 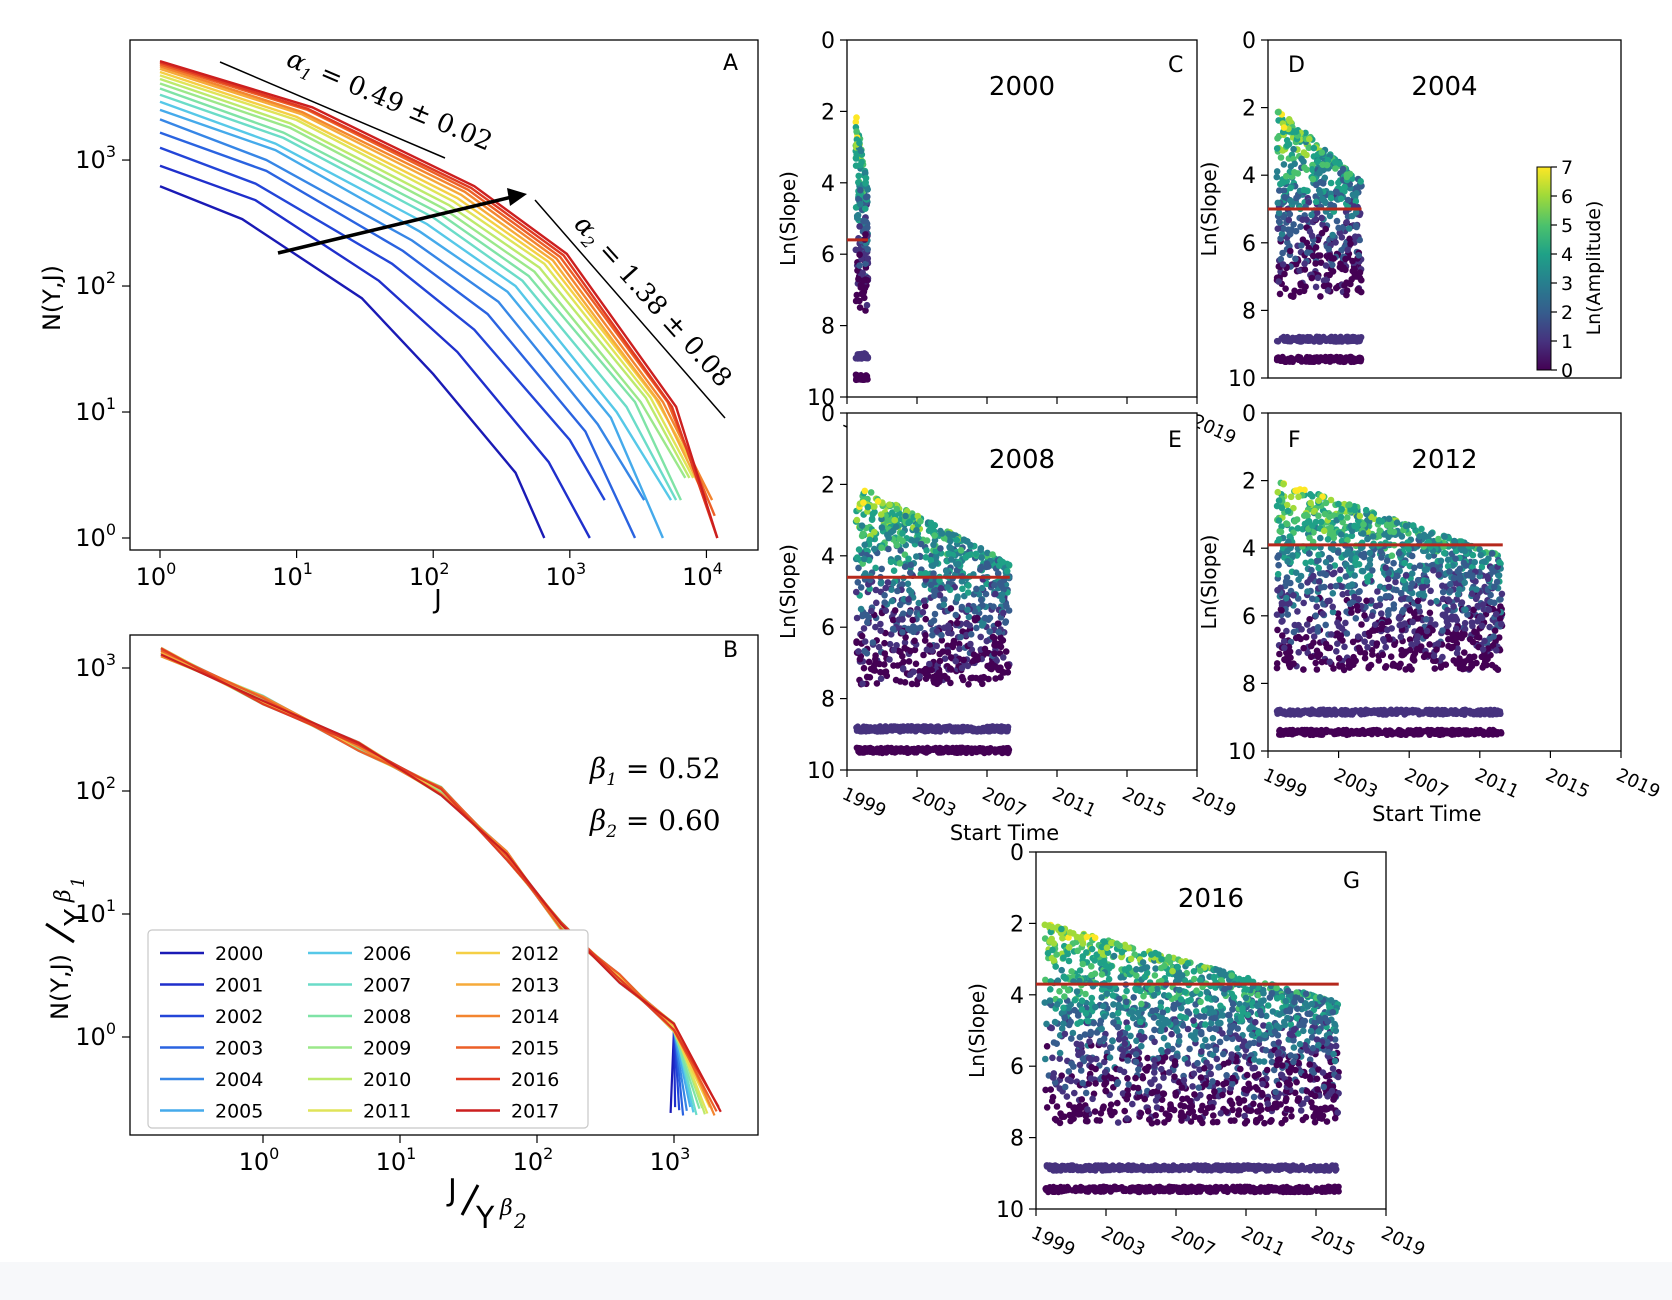 I want to click on panel-e-points, so click(x=932, y=622).